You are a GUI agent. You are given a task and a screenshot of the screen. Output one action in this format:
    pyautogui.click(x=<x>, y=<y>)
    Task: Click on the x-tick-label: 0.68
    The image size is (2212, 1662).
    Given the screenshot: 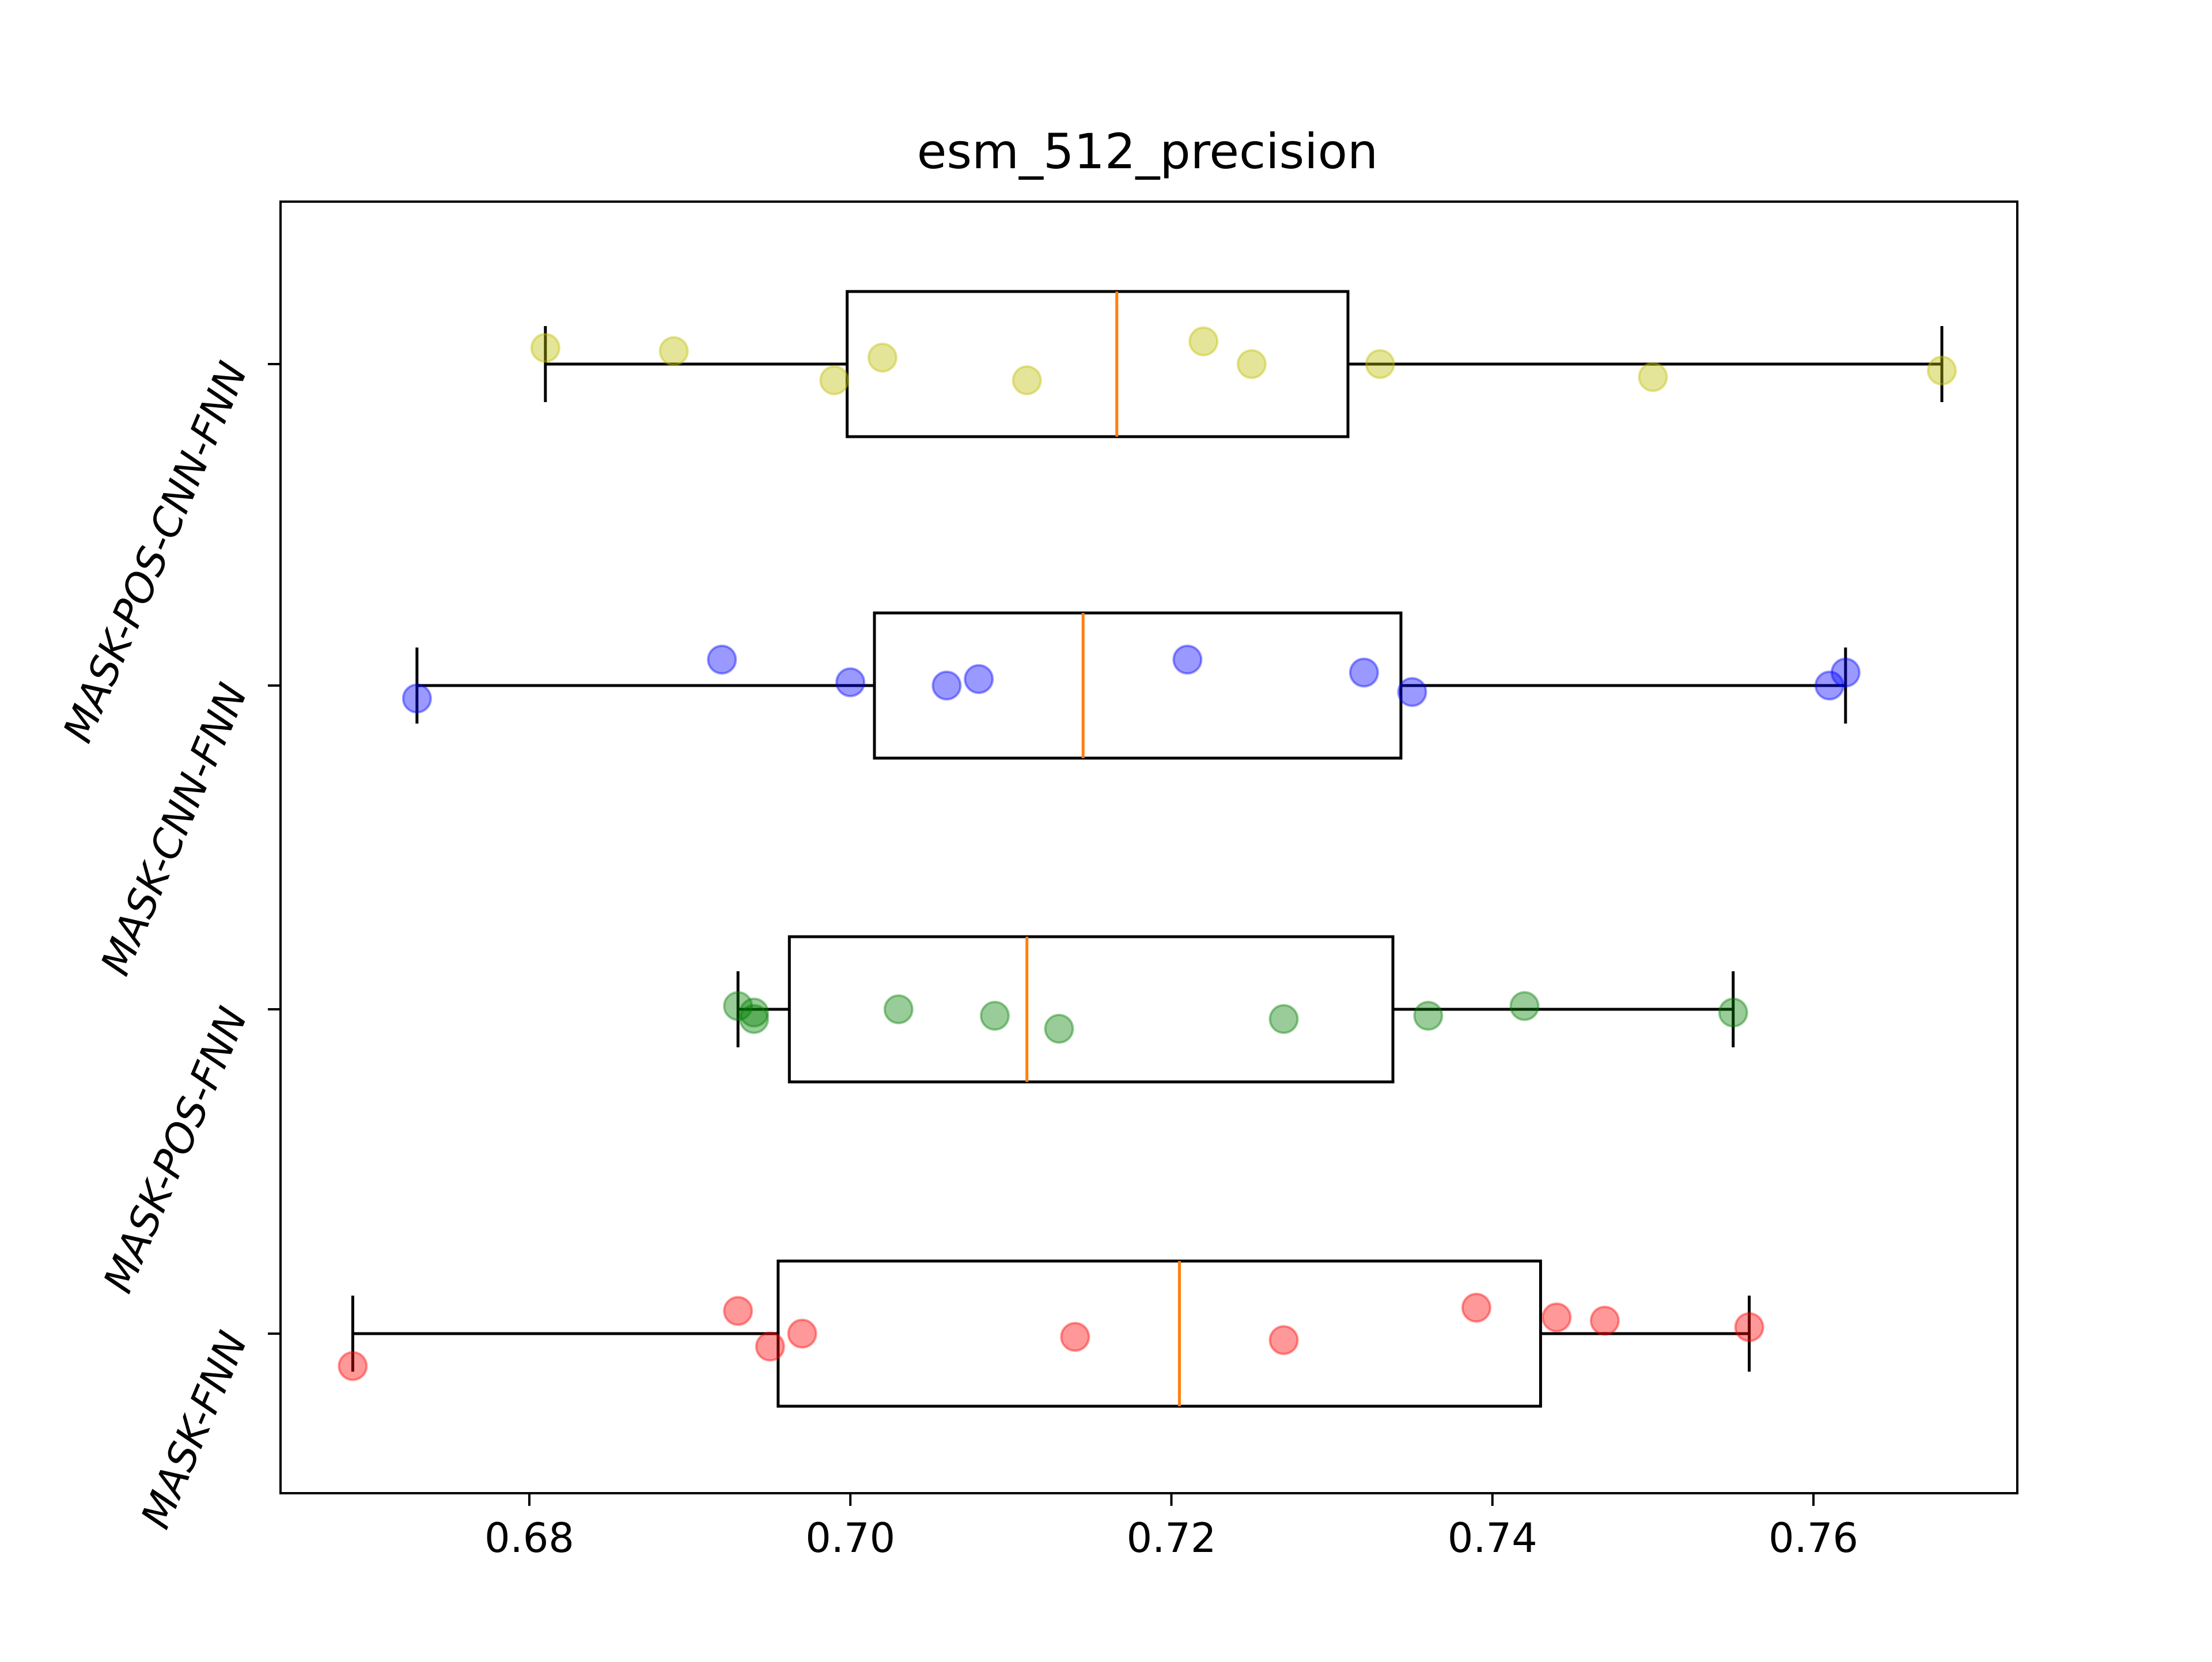 What is the action you would take?
    pyautogui.click(x=529, y=1538)
    